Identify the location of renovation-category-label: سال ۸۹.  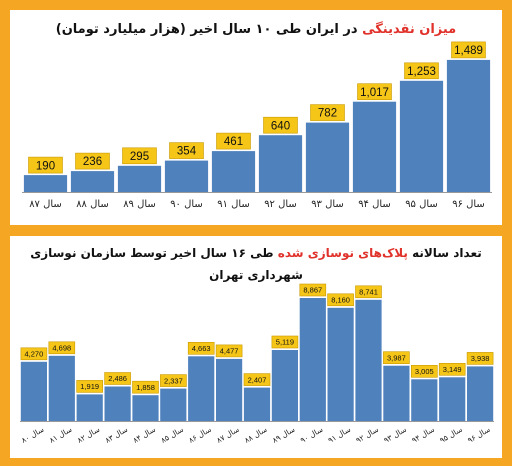
(284, 435).